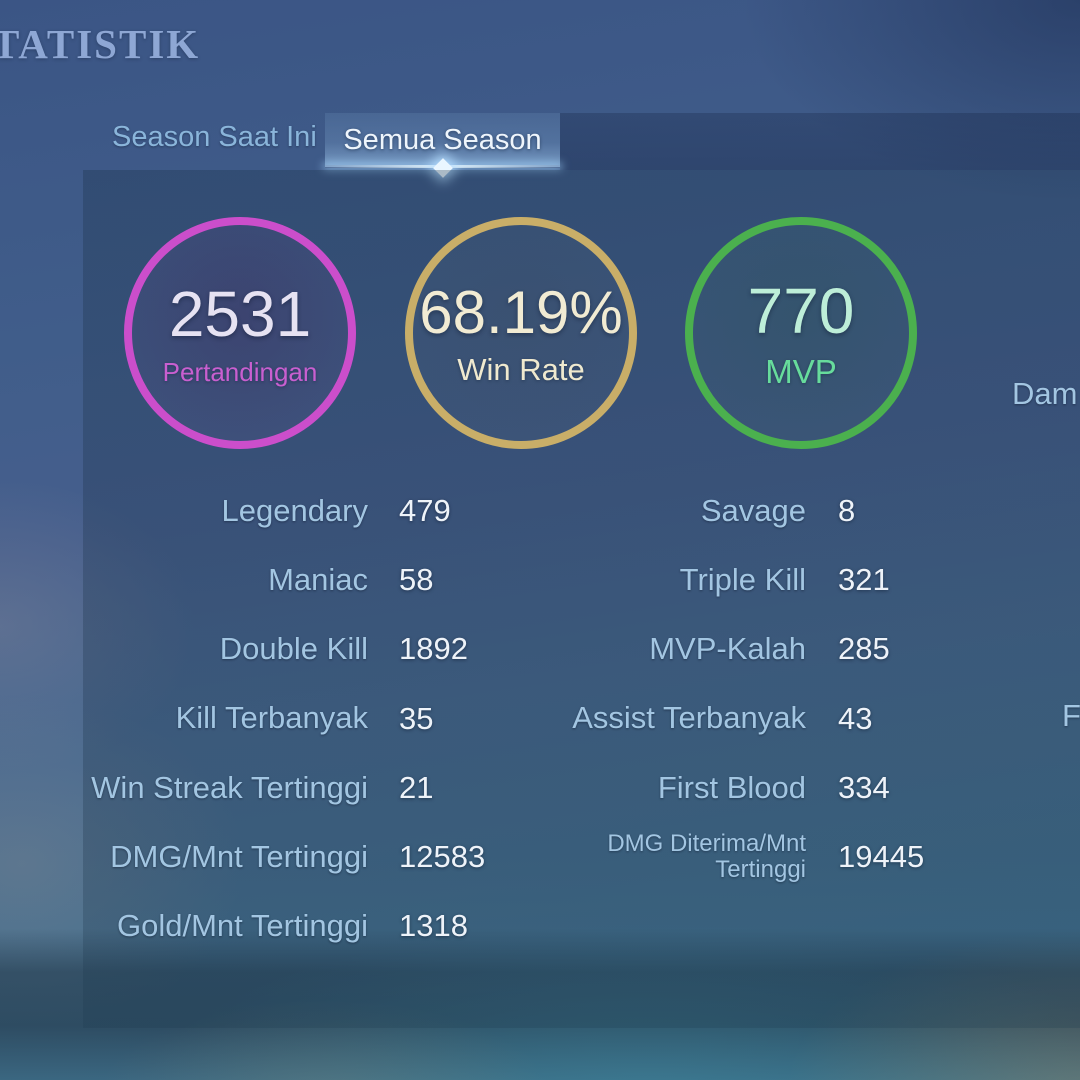 The image size is (1080, 1080). I want to click on stat-row-most-kills: Kill Terbanyak 35, so click(320, 718).